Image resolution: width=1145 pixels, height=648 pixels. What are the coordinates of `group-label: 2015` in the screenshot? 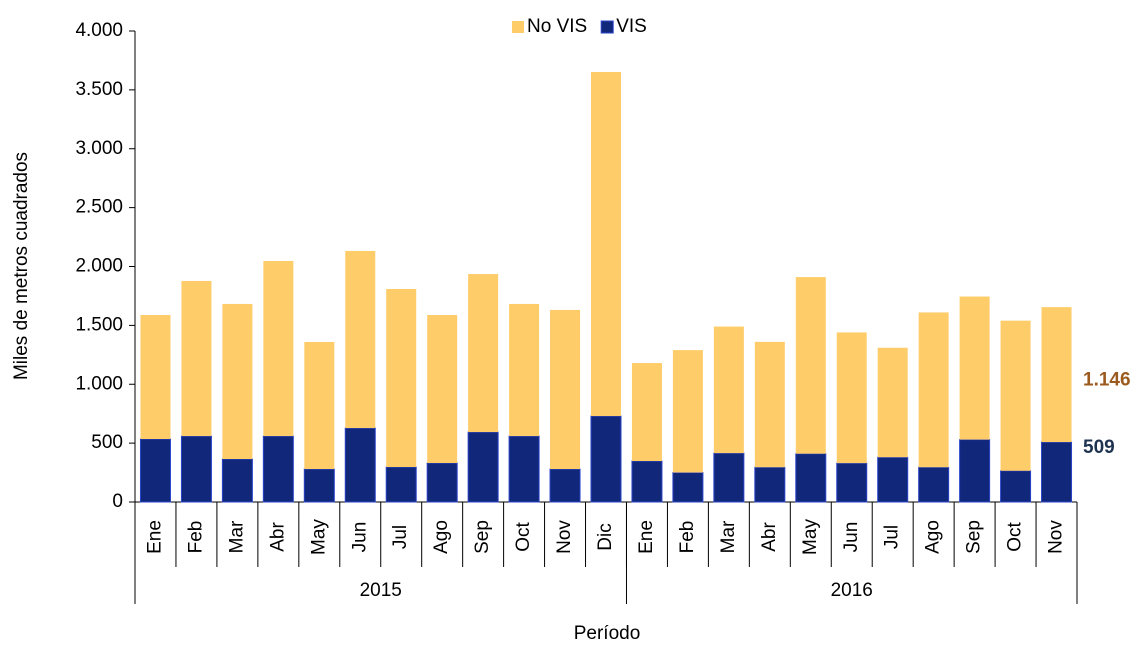 It's located at (381, 590).